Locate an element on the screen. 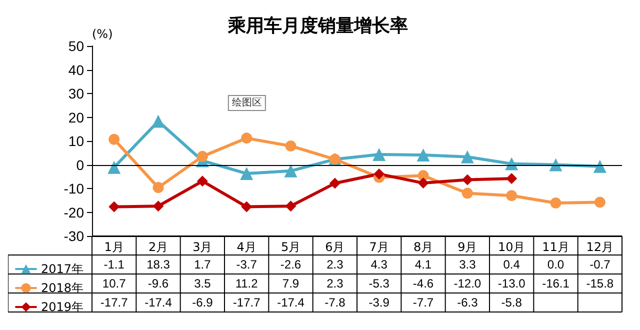 The image size is (640, 330). data-label: -3.7 is located at coordinates (247, 265).